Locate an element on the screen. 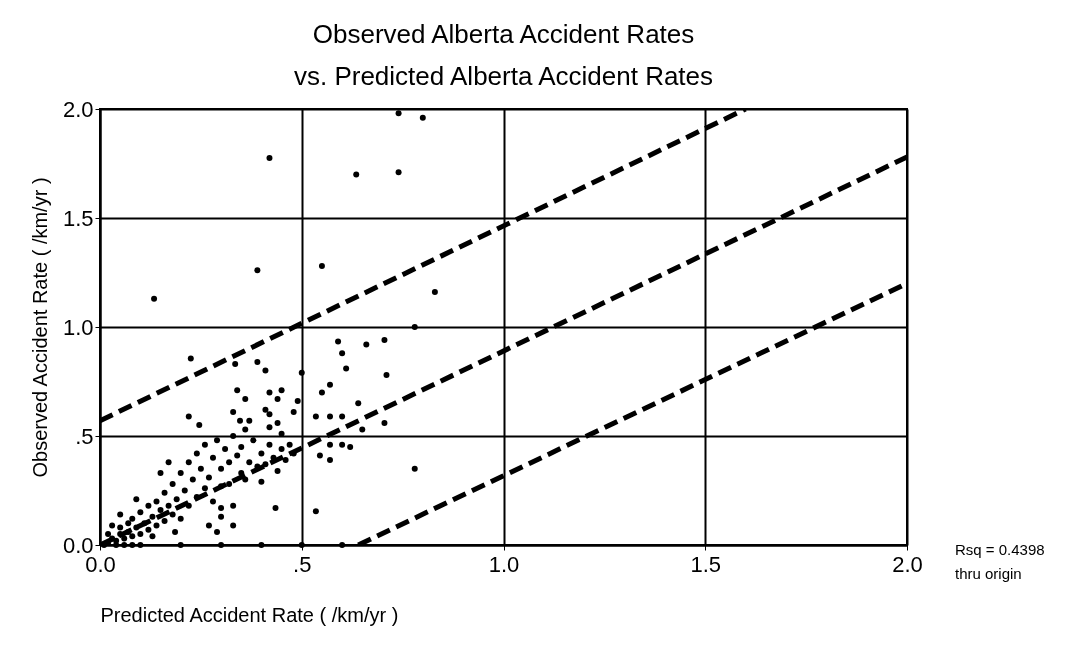 The height and width of the screenshot is (652, 1078). y-tick-label: 0.0 is located at coordinates (78, 545).